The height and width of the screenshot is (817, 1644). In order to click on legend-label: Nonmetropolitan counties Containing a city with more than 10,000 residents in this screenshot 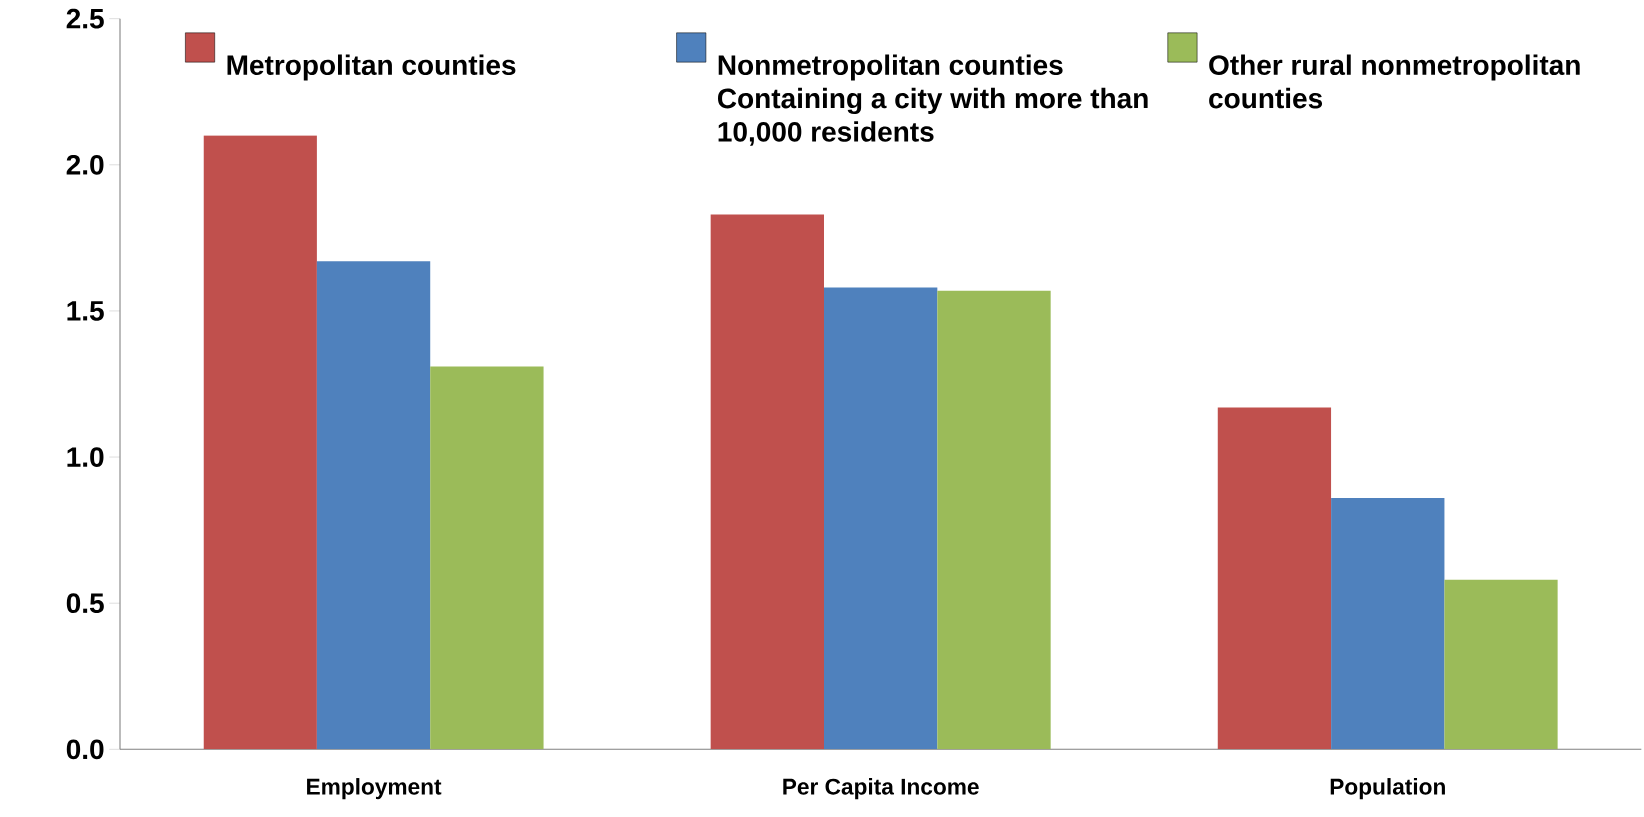, I will do `click(933, 100)`.